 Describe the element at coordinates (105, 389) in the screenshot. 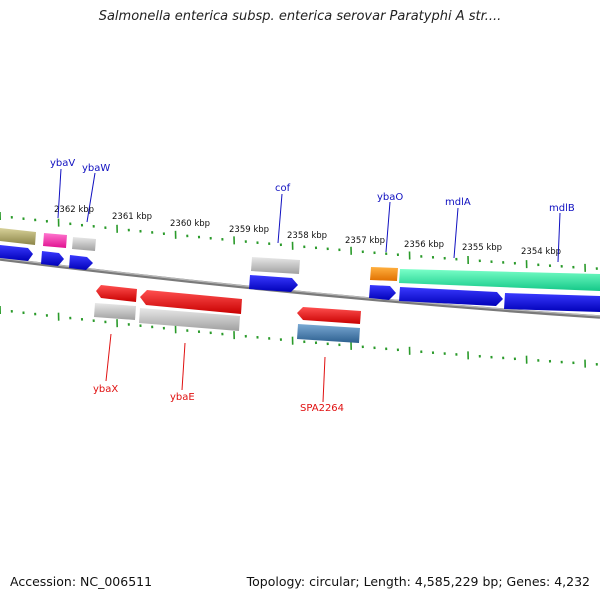

I see `gene-label-ybaX: ybaX` at that location.